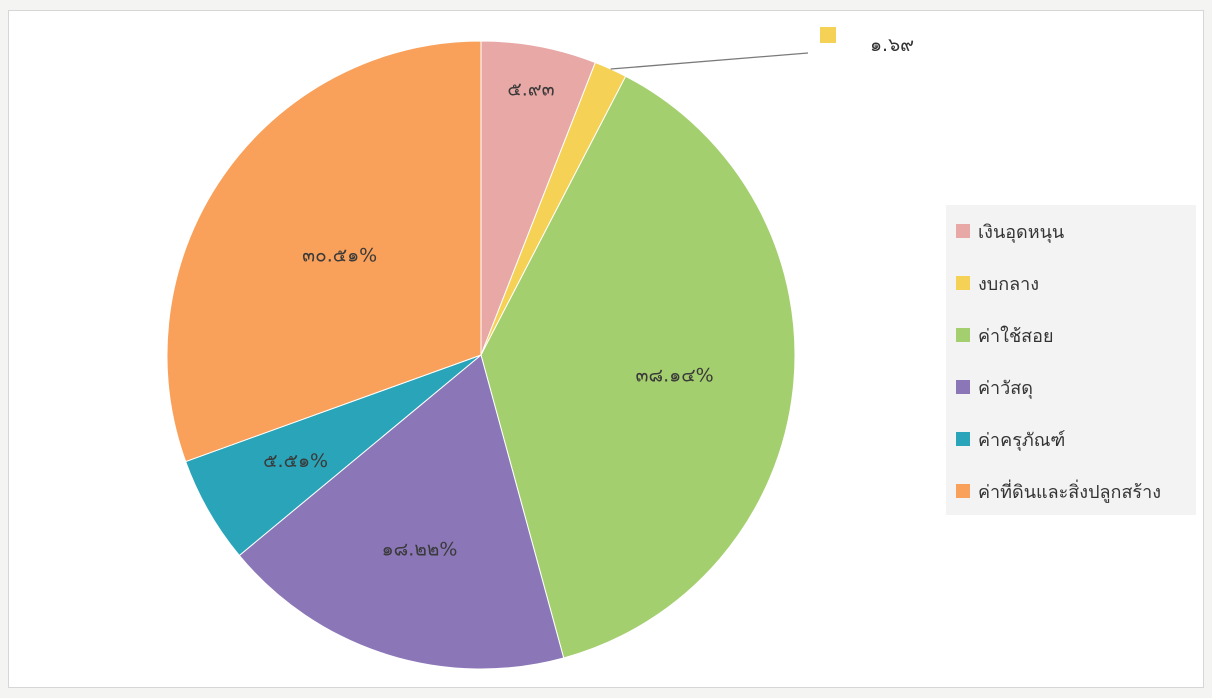  What do you see at coordinates (828, 35) in the screenshot?
I see `callout-swatch` at bounding box center [828, 35].